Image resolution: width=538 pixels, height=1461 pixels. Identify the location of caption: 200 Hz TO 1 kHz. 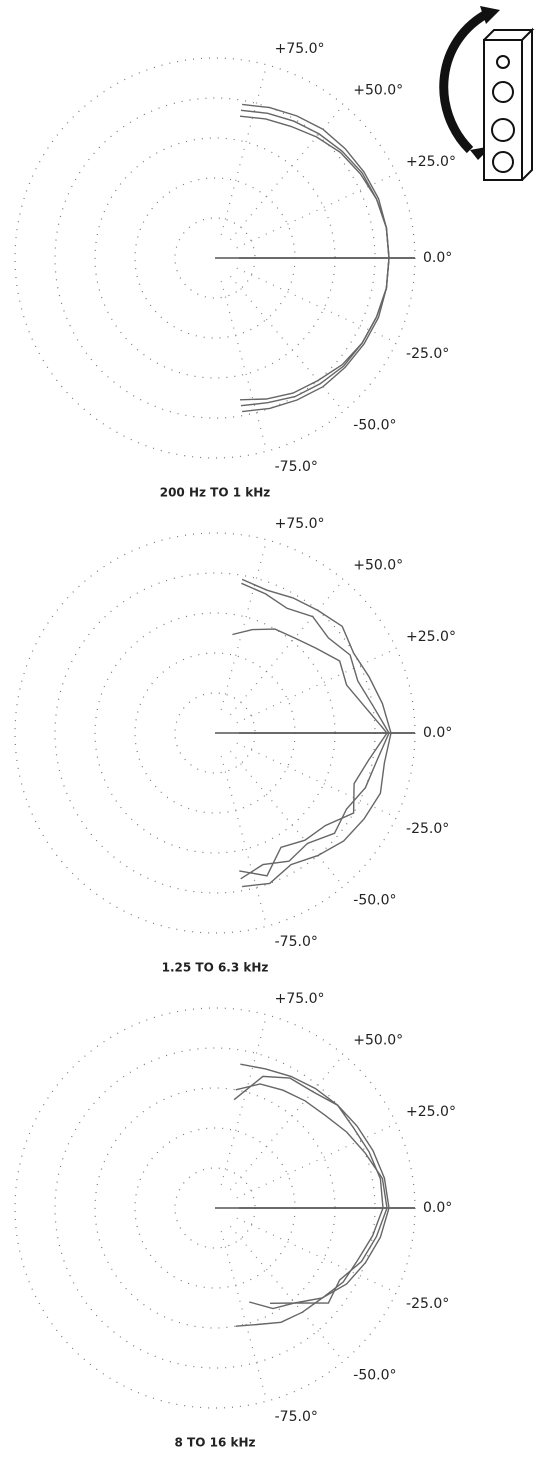
(215, 493).